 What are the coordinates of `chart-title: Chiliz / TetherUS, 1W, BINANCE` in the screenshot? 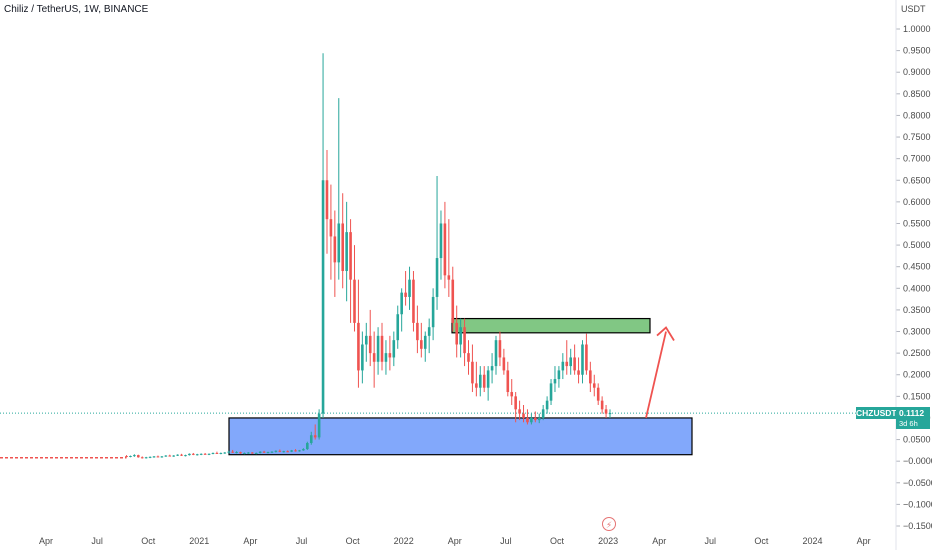 It's located at (76, 9).